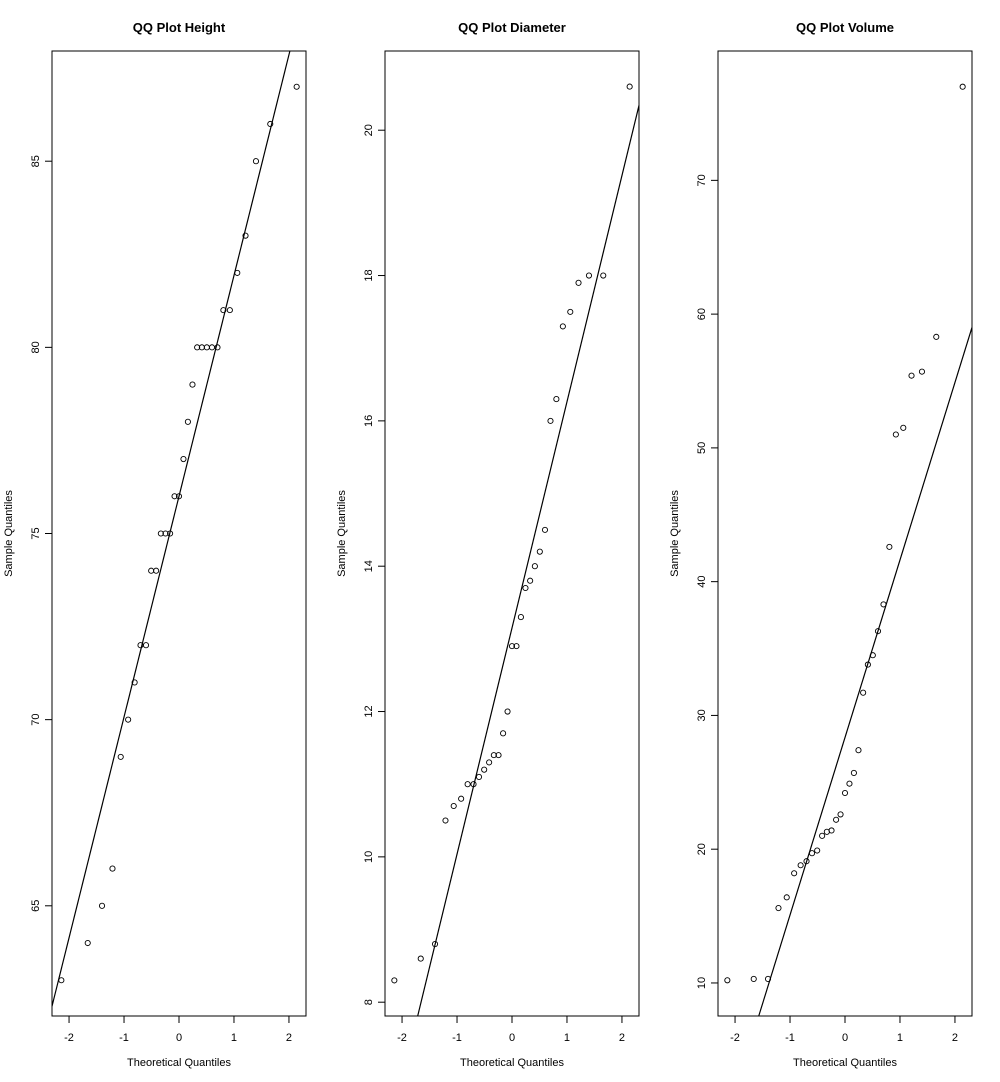 The height and width of the screenshot is (1082, 1000). What do you see at coordinates (36, 906) in the screenshot?
I see `y-tick-label: 65` at bounding box center [36, 906].